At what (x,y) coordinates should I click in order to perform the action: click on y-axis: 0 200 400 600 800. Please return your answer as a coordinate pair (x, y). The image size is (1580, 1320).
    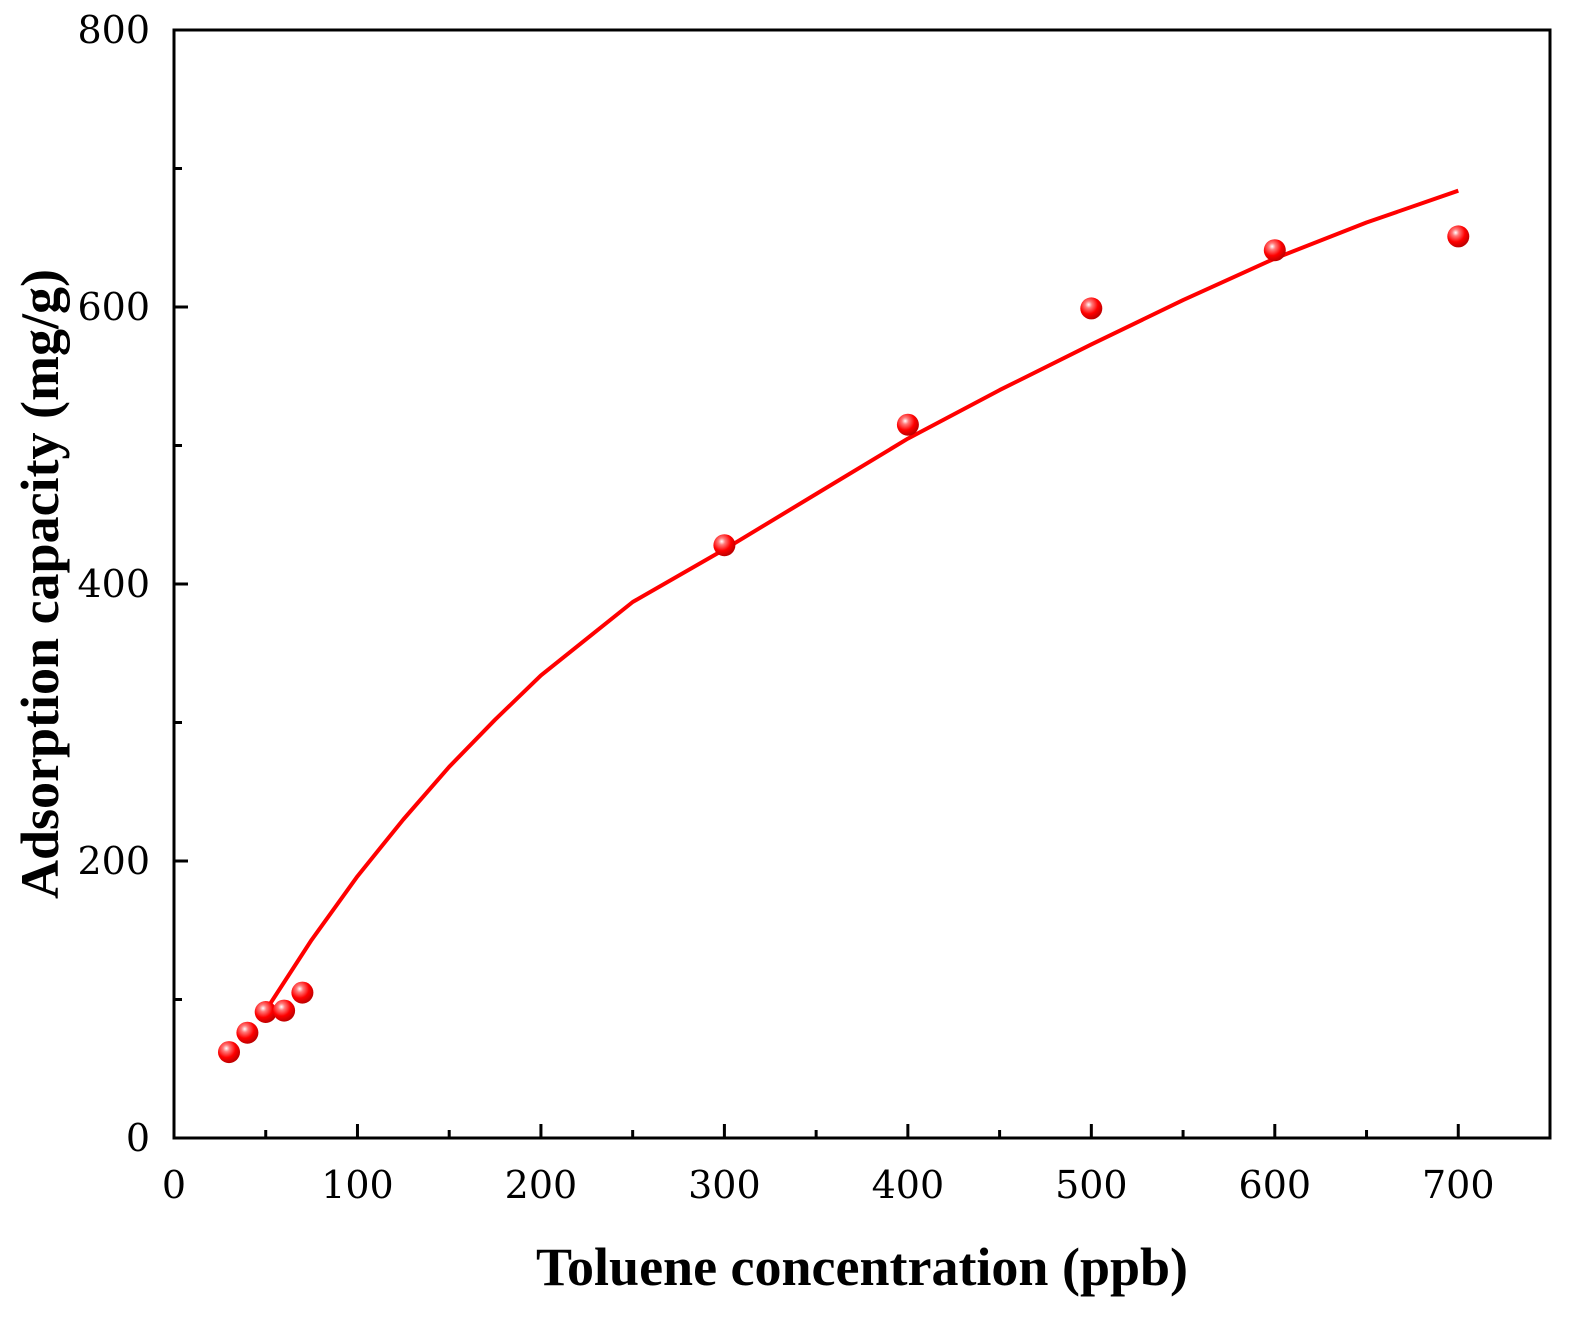
    Looking at the image, I should click on (132, 584).